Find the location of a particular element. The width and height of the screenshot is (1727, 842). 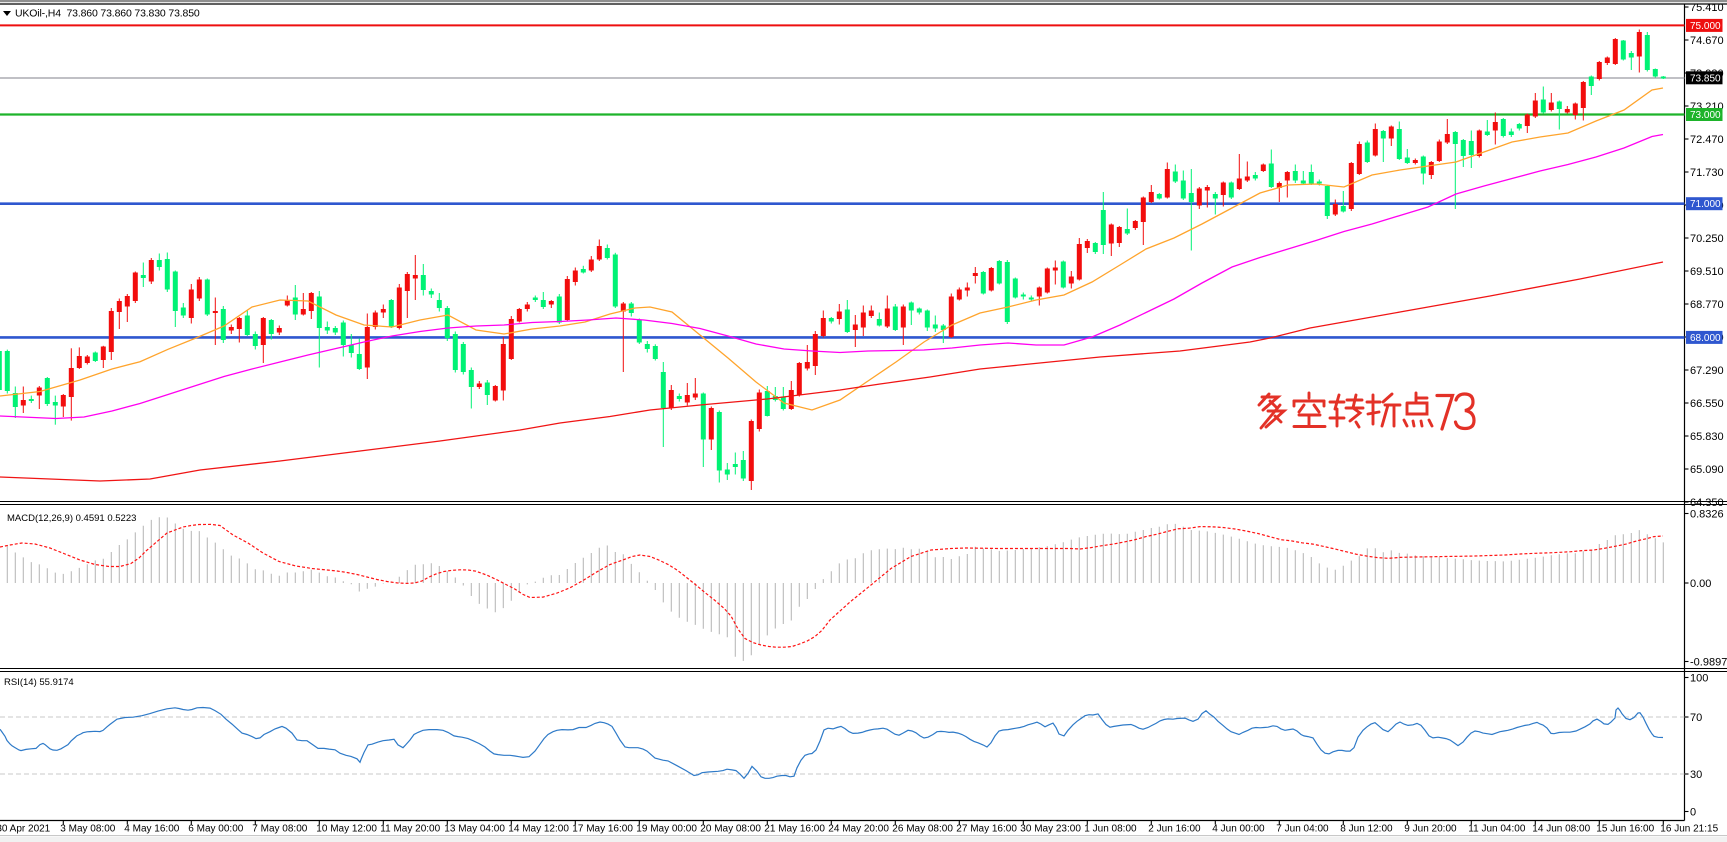

svg-text: 27 May 16:00 is located at coordinates (986, 829).